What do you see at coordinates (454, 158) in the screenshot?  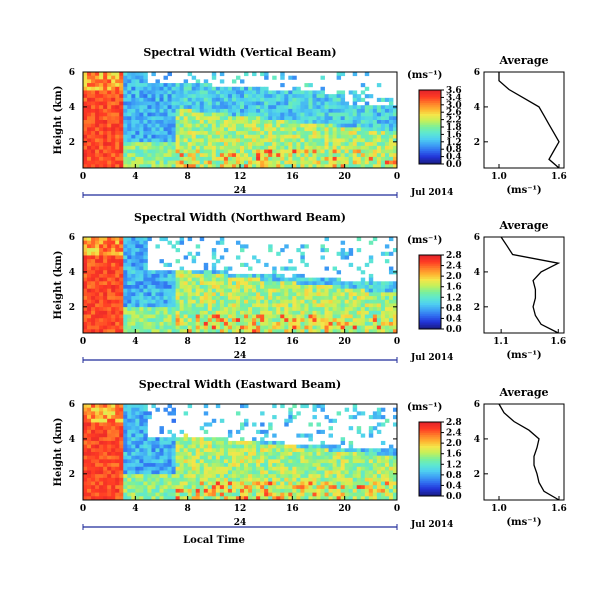 I see `colorbar-tick-label: 0.4` at bounding box center [454, 158].